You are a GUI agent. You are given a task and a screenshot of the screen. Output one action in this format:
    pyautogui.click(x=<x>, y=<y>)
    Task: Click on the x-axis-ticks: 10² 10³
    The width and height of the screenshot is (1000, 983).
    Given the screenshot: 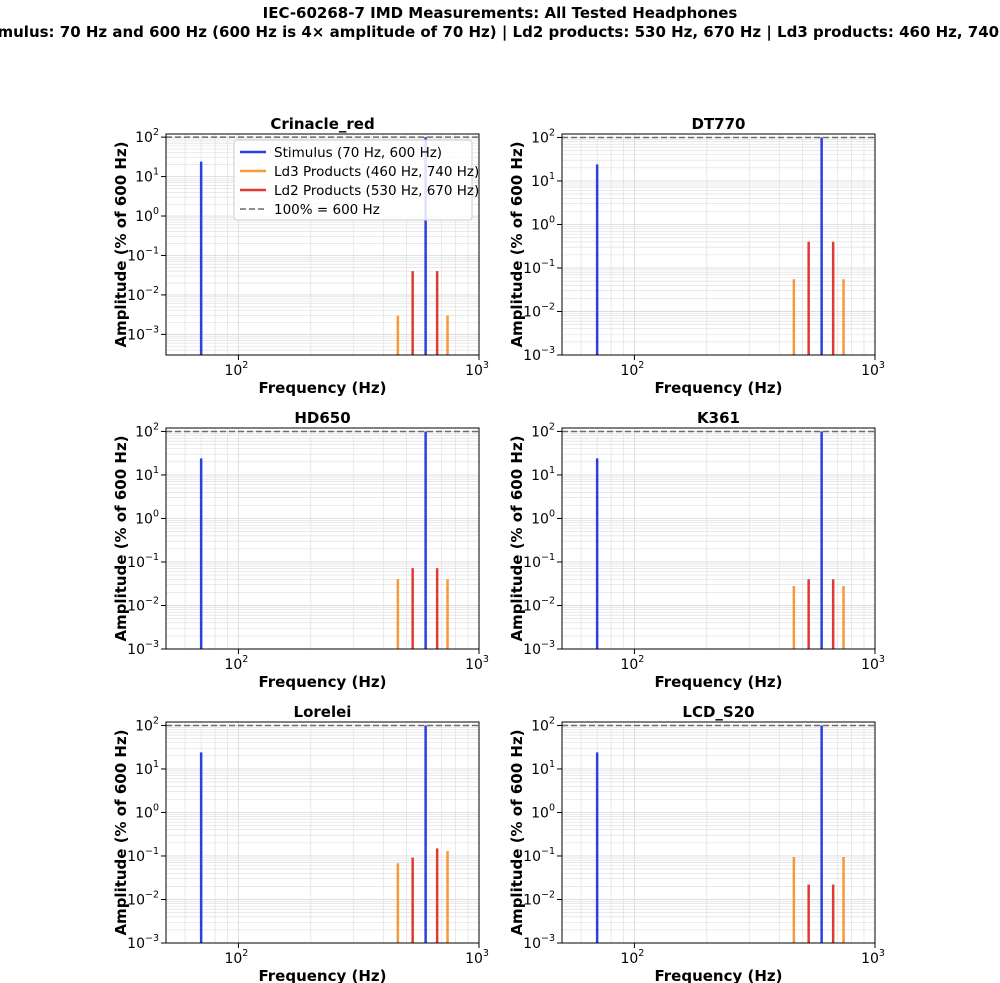 What is the action you would take?
    pyautogui.click(x=752, y=367)
    